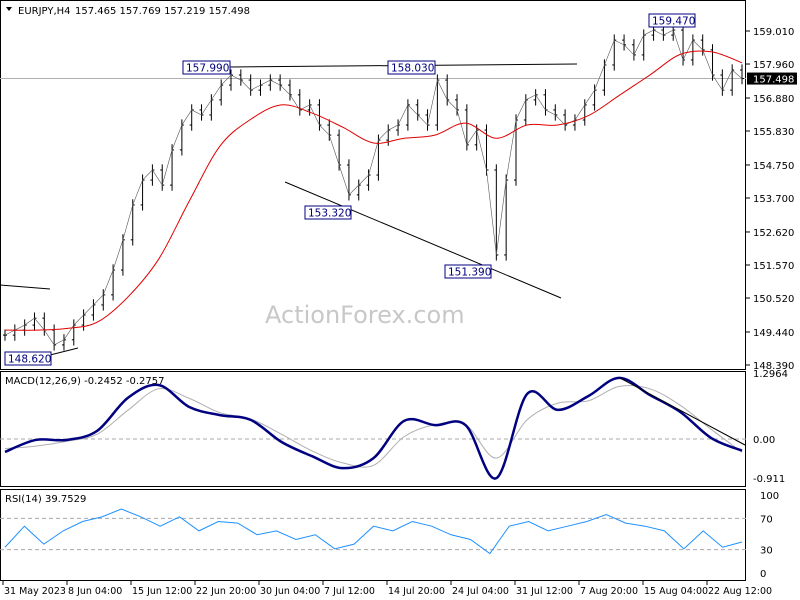  I want to click on time-tick-label: 14 Jul 20:00, so click(416, 591).